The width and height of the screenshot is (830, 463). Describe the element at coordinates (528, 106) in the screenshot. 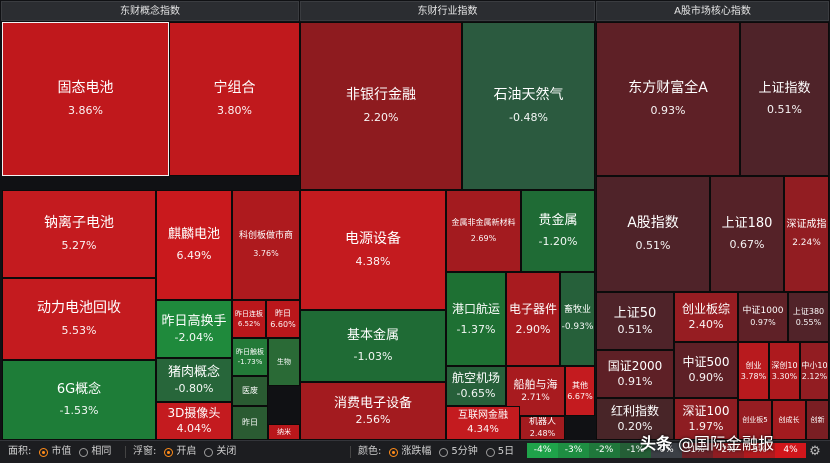

I see `heatmap-cell: 石油天然气 -0.48%` at that location.